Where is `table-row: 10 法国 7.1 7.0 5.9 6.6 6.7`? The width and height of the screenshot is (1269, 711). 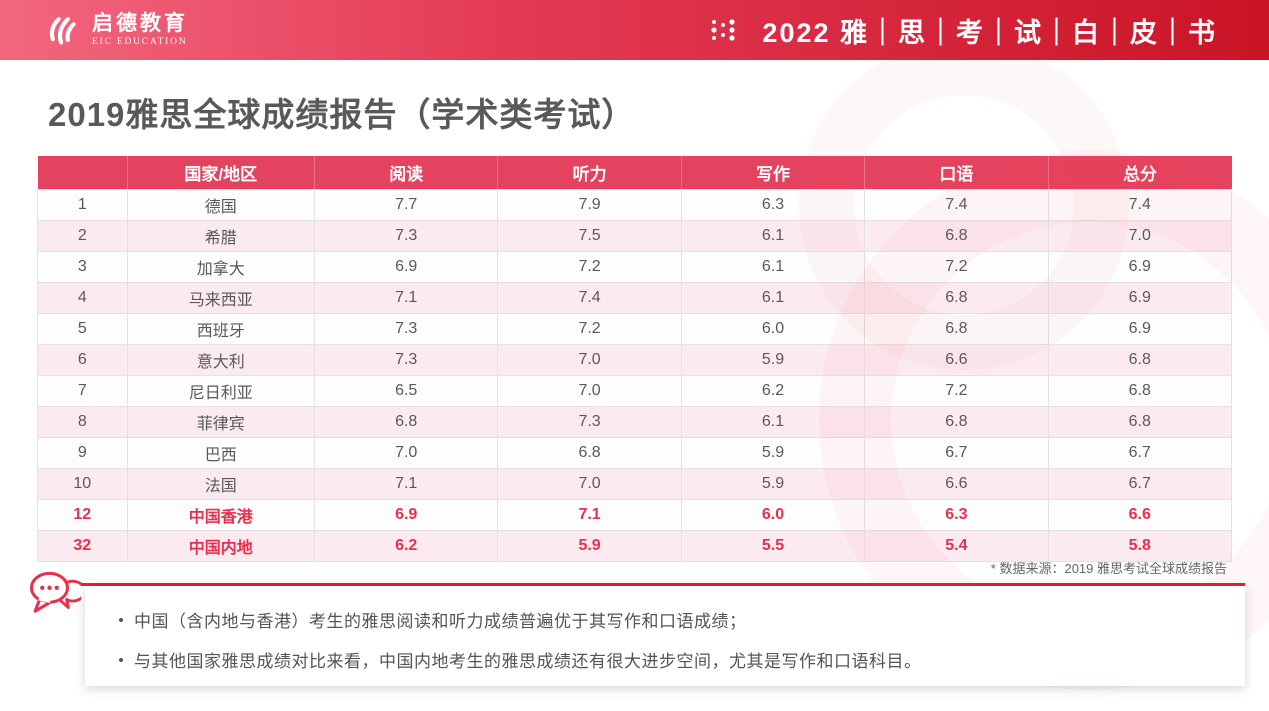
table-row: 10 法国 7.1 7.0 5.9 6.6 6.7 is located at coordinates (635, 483).